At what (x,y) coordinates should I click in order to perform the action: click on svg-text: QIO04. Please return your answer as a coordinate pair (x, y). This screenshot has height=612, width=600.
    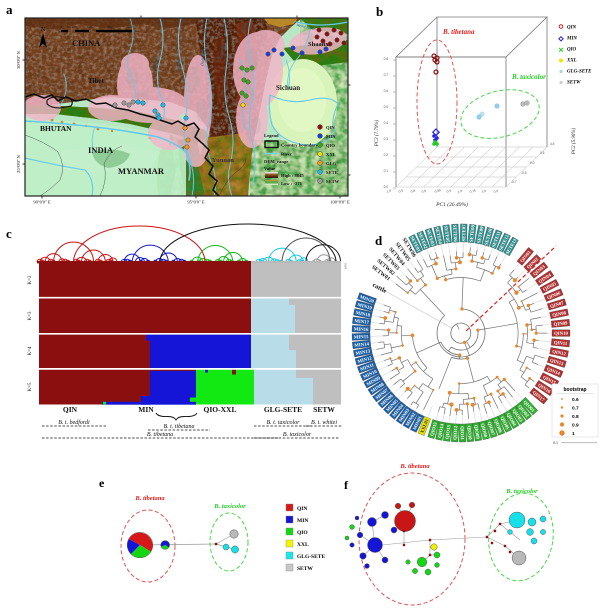
    Looking at the image, I should click on (511, 420).